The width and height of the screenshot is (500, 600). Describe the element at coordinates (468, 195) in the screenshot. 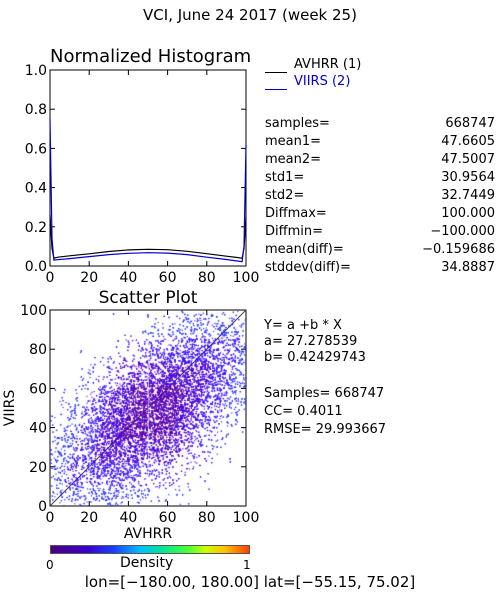

I see `stat-value: 32.7449` at that location.